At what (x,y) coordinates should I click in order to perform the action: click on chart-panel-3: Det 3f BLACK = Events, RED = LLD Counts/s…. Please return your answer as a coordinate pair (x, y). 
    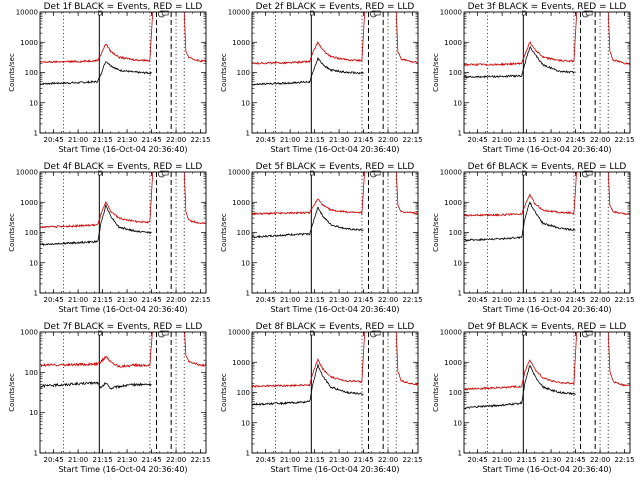
    Looking at the image, I should click on (533, 78).